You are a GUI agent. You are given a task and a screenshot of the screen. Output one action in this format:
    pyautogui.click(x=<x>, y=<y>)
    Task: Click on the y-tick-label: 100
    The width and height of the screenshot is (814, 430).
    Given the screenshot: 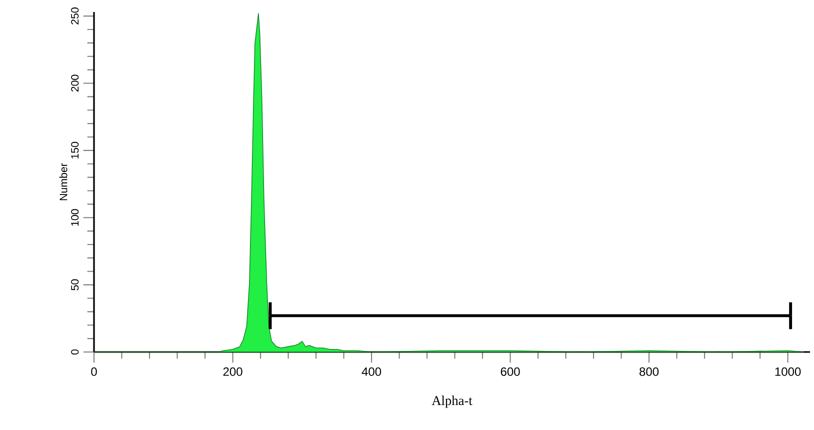 What is the action you would take?
    pyautogui.click(x=75, y=217)
    